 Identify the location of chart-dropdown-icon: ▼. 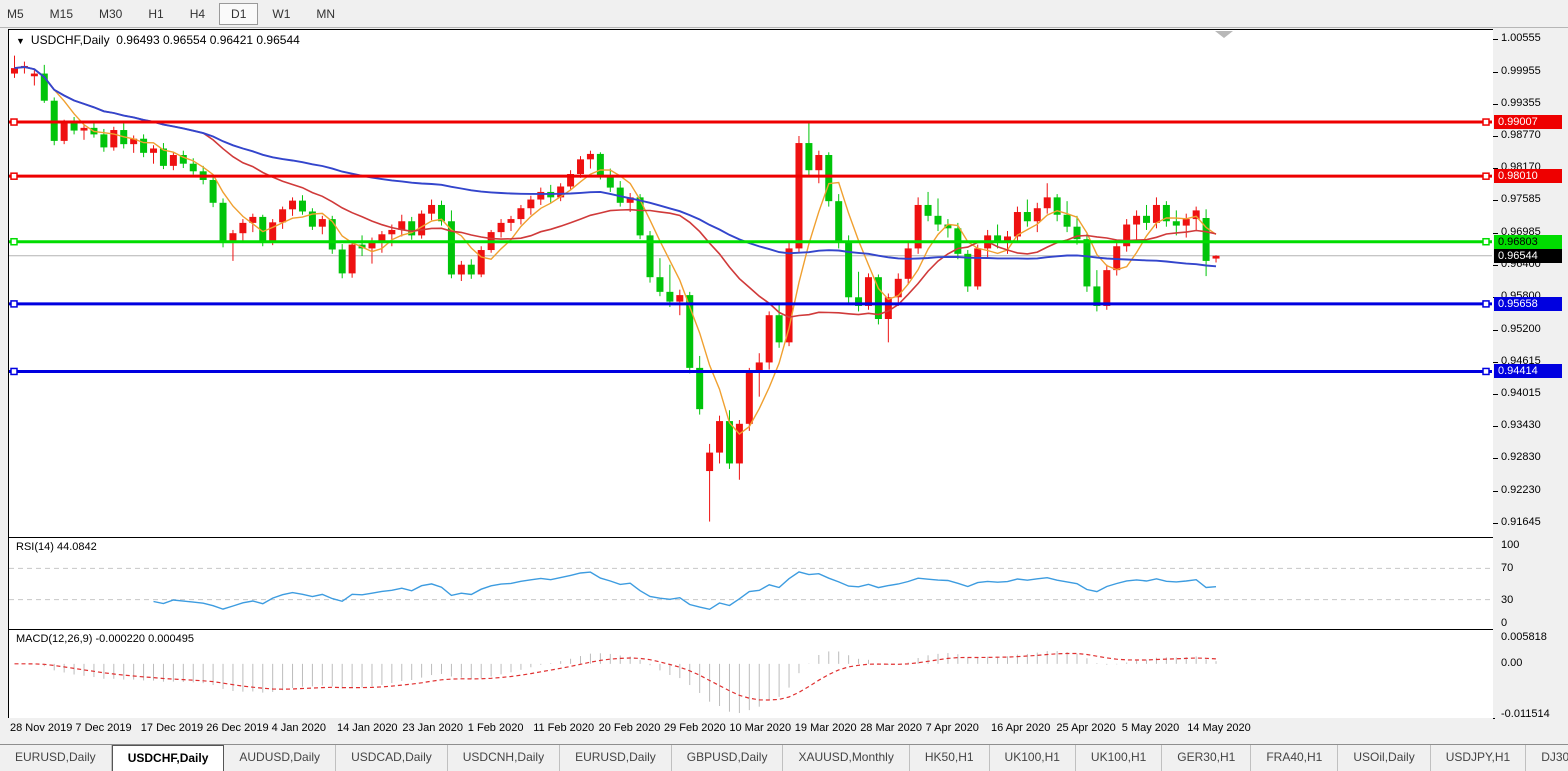
(20, 41).